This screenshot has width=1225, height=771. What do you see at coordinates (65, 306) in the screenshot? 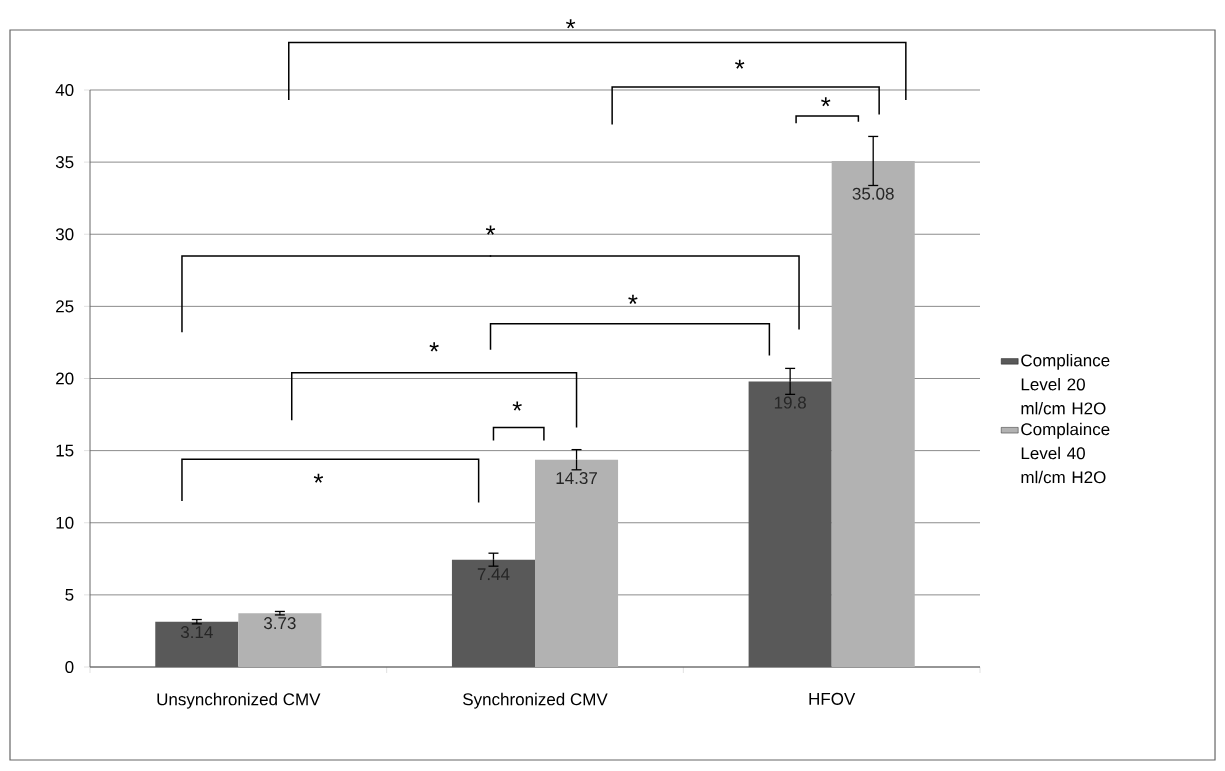
I see `y-tick-label: 25` at bounding box center [65, 306].